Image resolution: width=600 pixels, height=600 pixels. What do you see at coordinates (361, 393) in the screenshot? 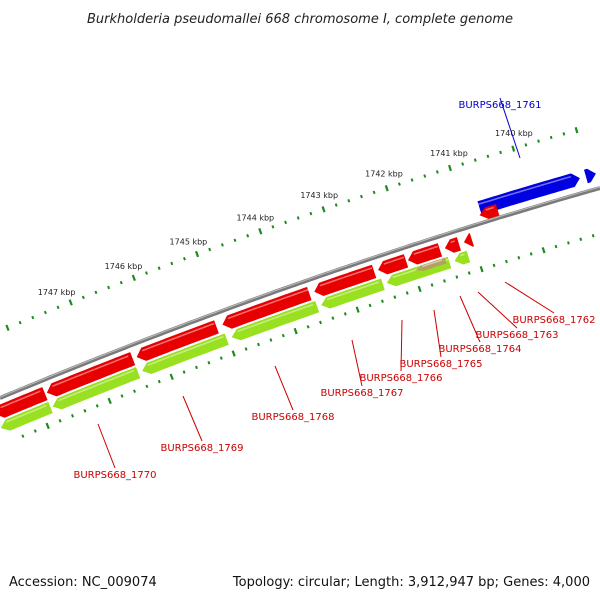
I see `gene-label: BURPS668_1767` at bounding box center [361, 393].